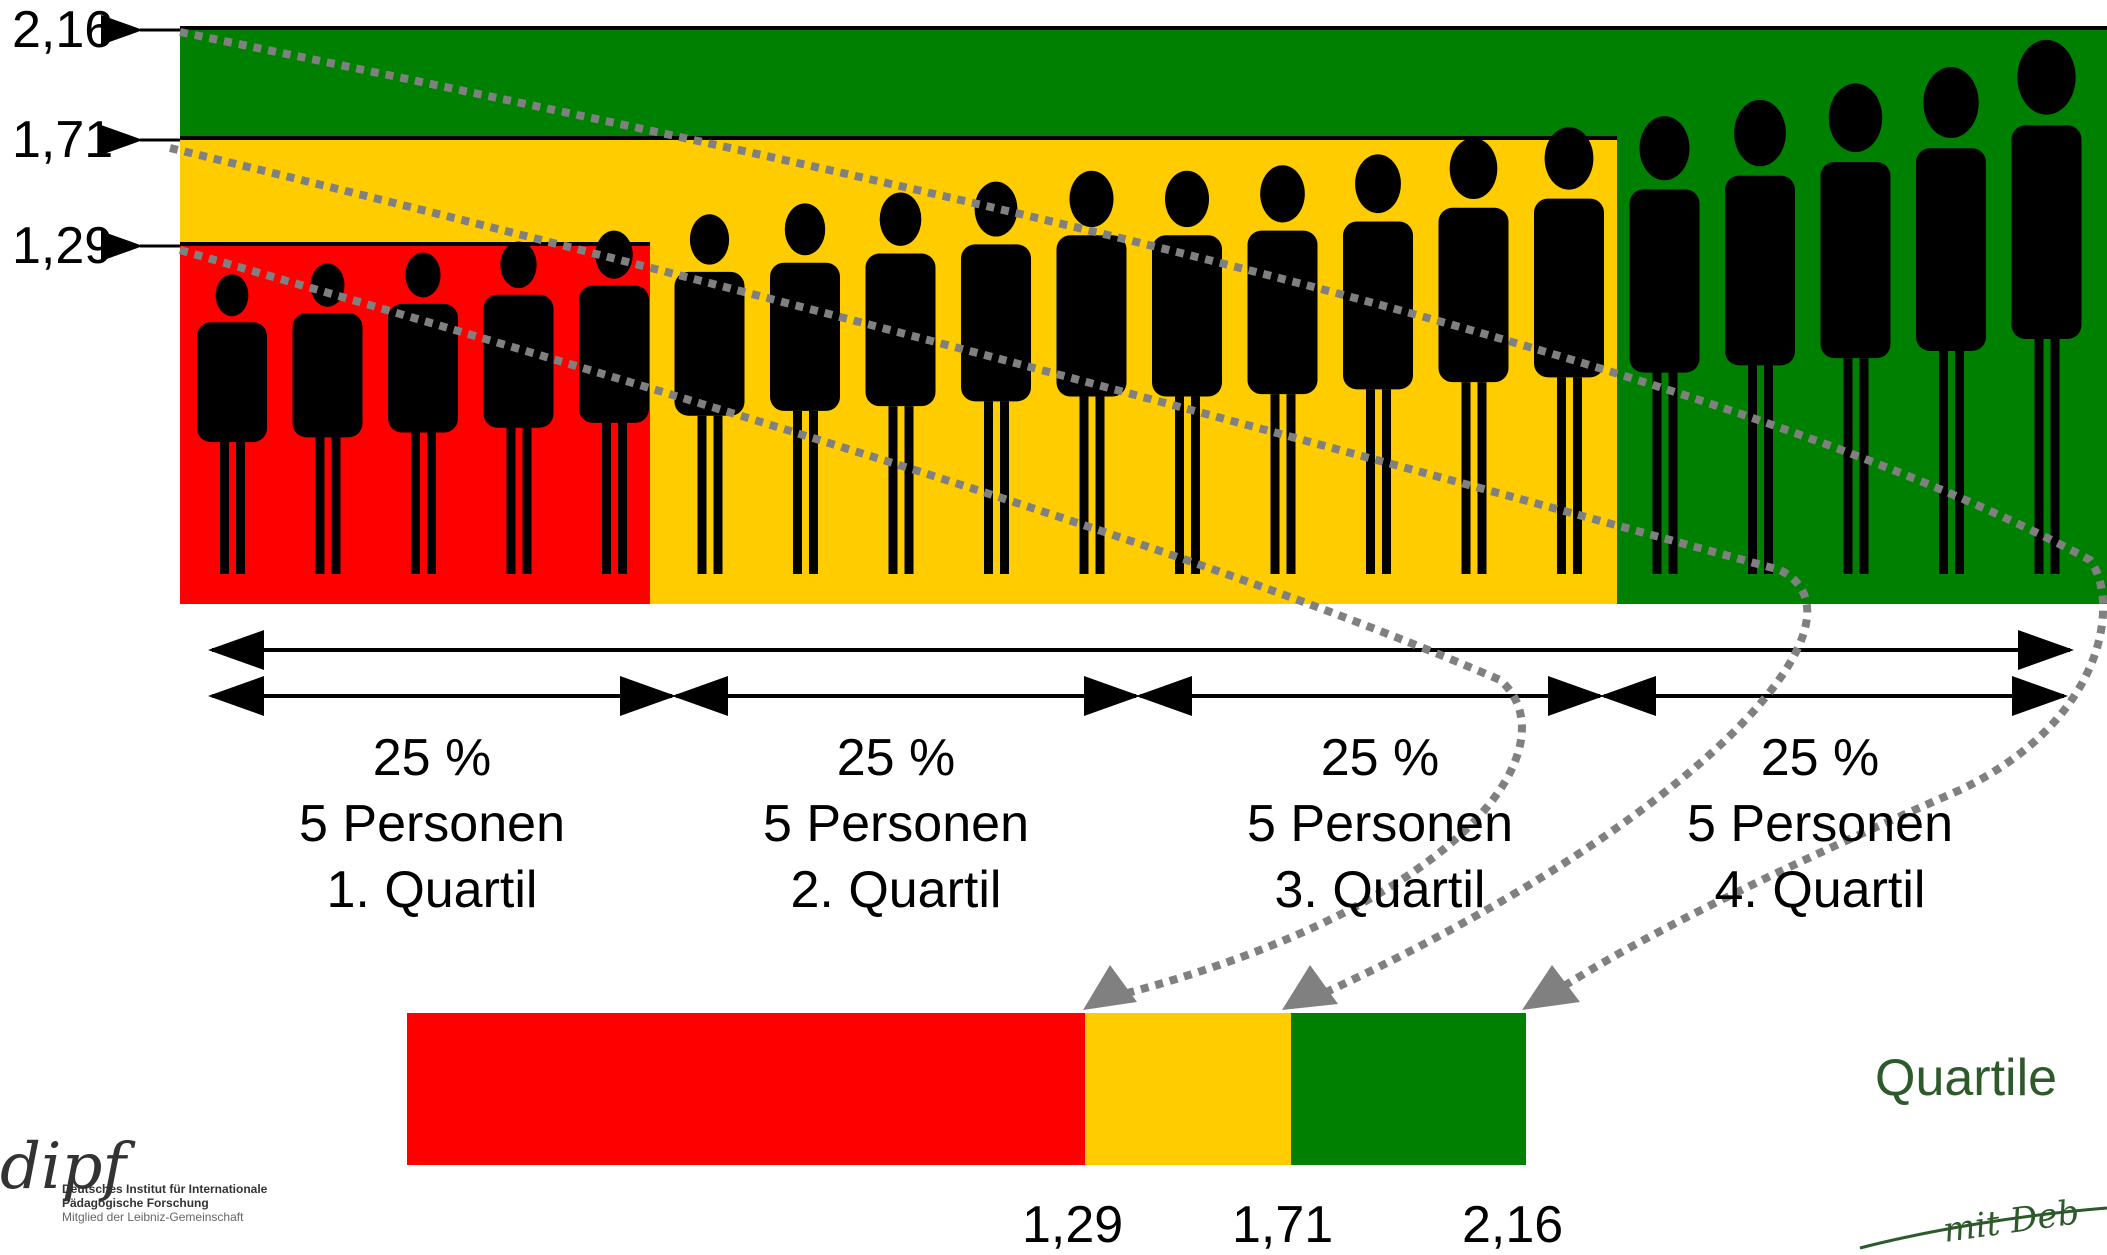 The height and width of the screenshot is (1255, 2107). Describe the element at coordinates (1380, 890) in the screenshot. I see `quartile-3-label: 3. Quartil` at that location.